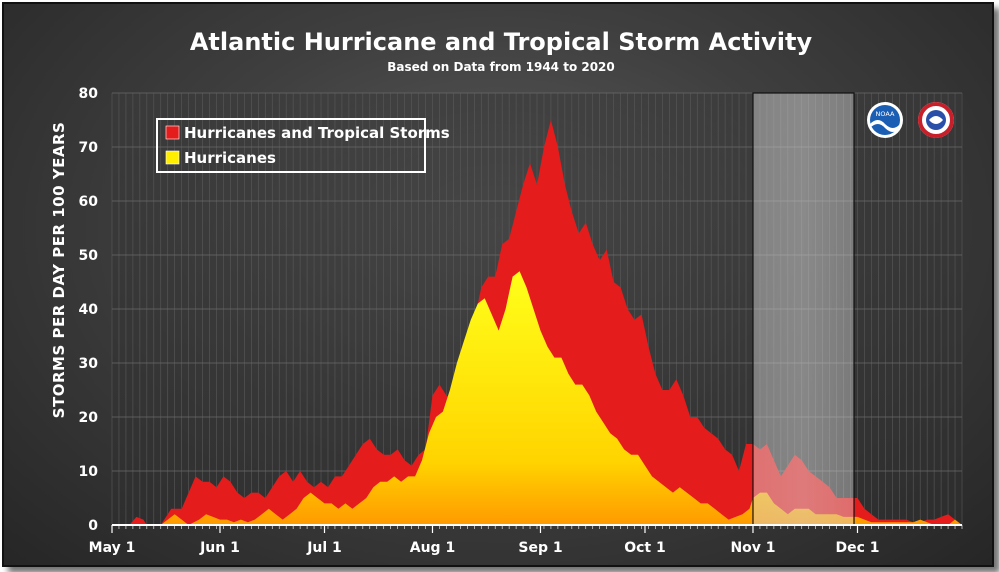  Describe the element at coordinates (219, 548) in the screenshot. I see `x-tick-label: Jun 1` at that location.